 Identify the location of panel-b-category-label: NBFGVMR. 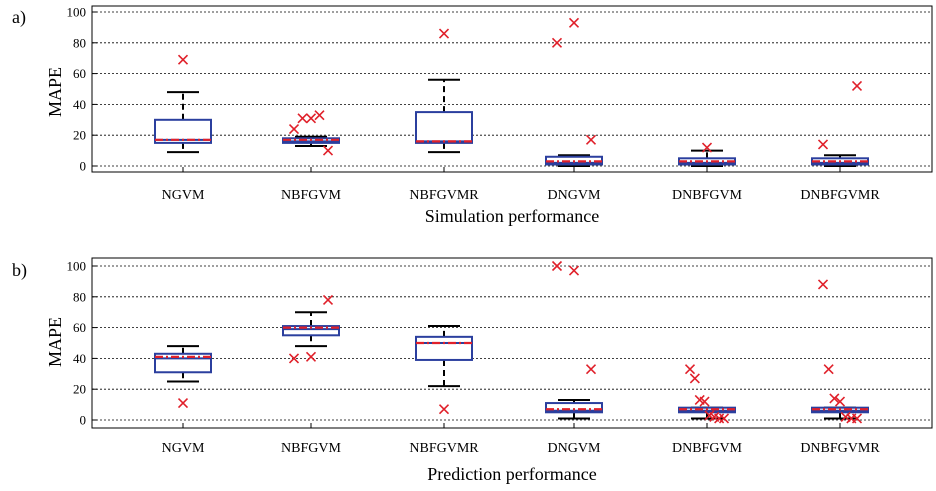
(444, 448).